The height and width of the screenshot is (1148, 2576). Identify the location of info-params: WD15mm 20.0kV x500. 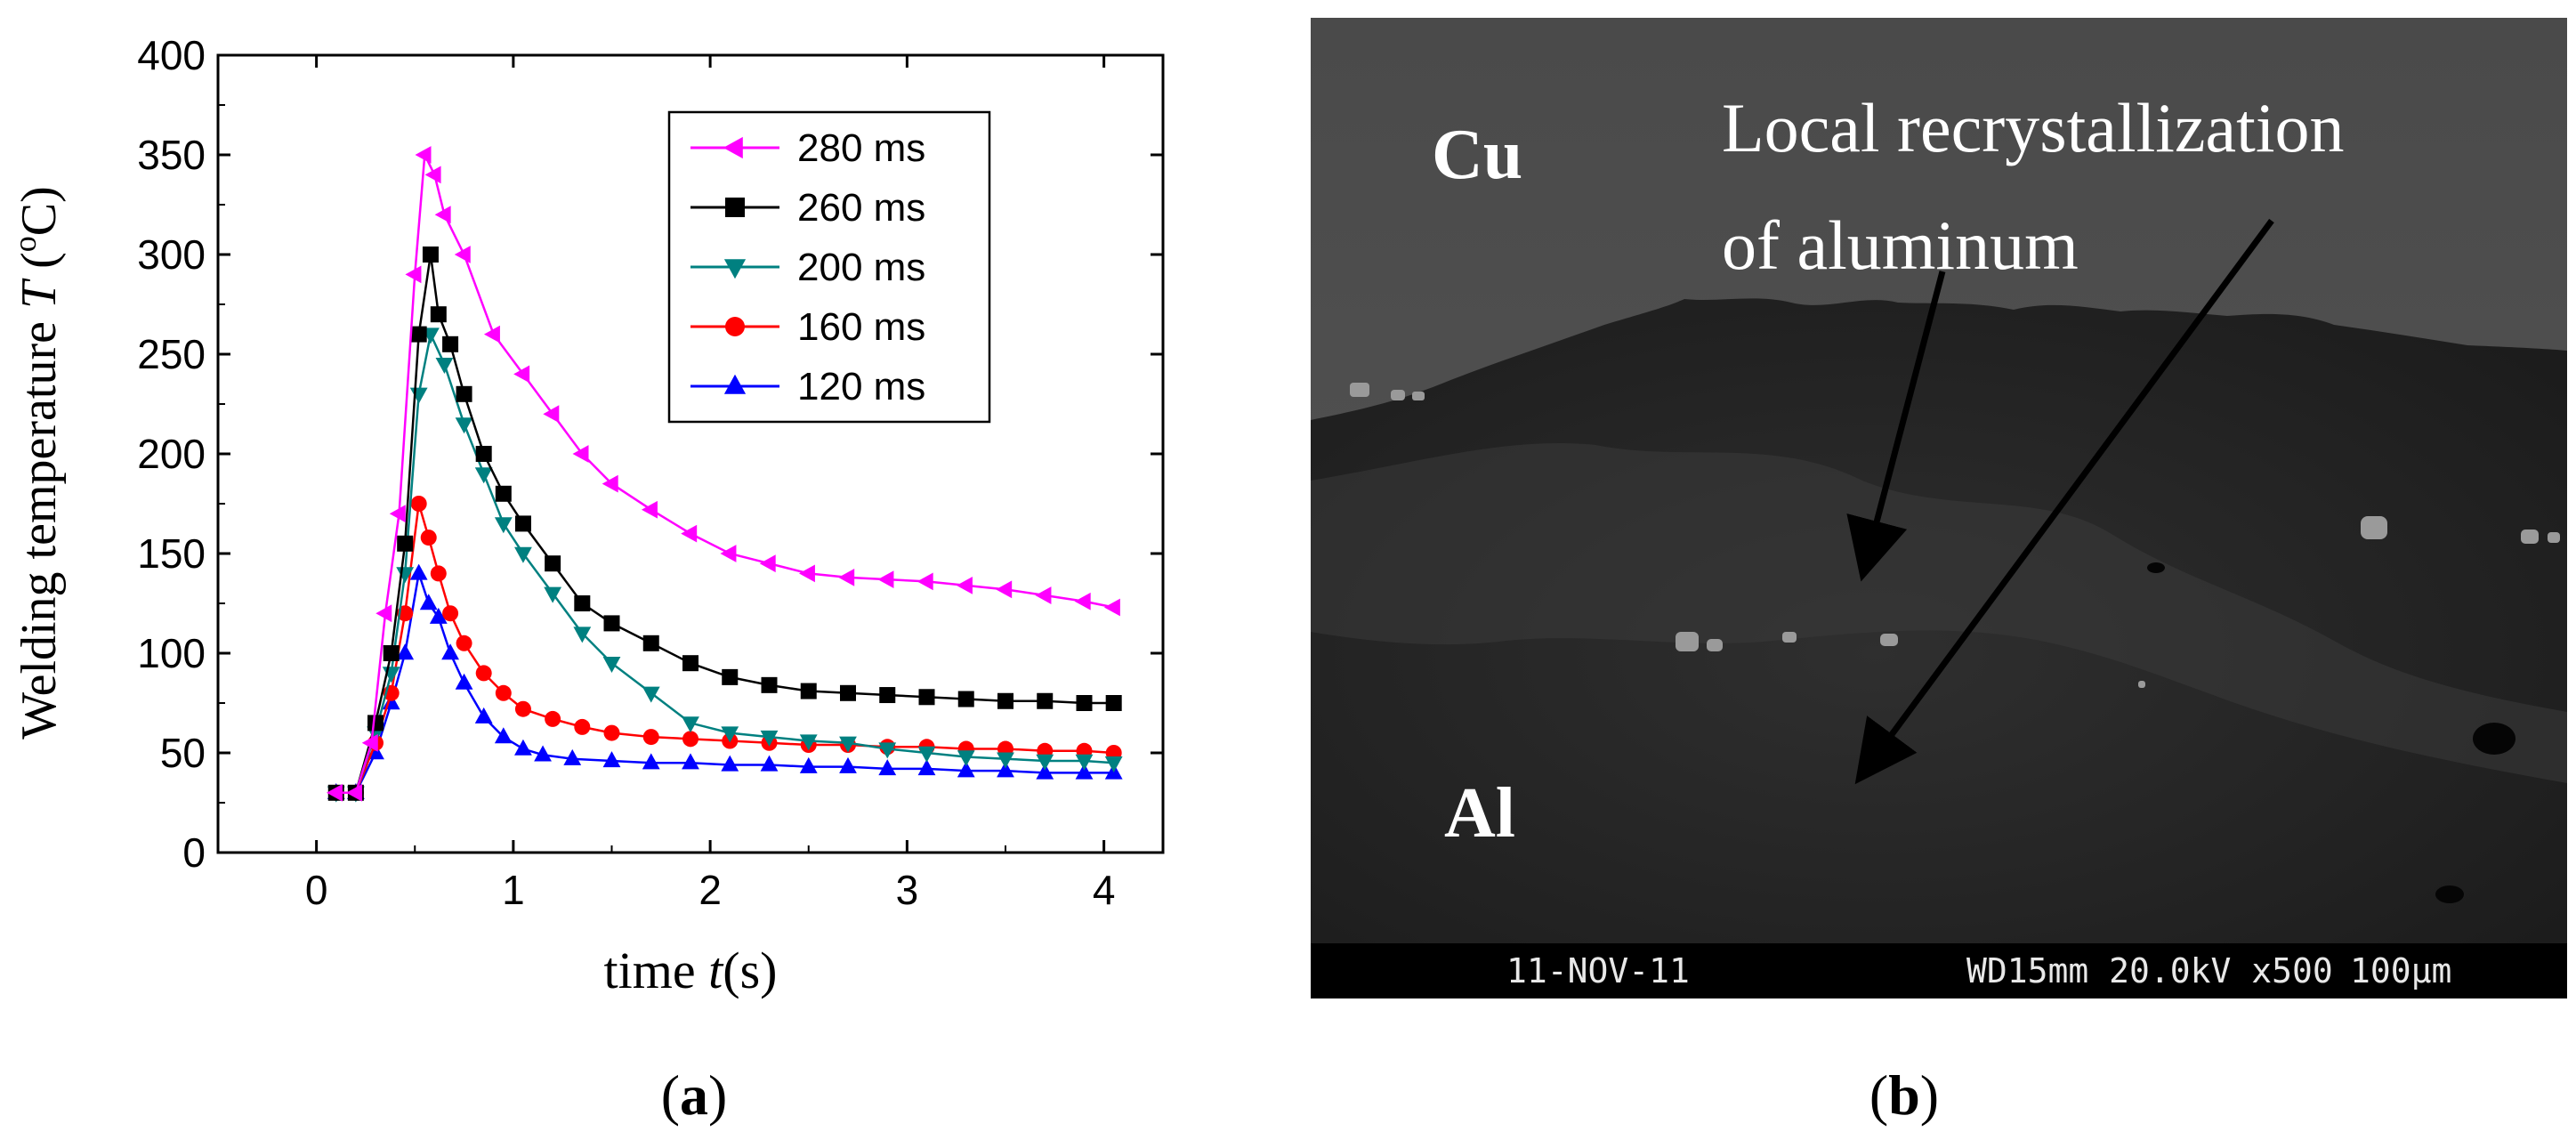
(2149, 970).